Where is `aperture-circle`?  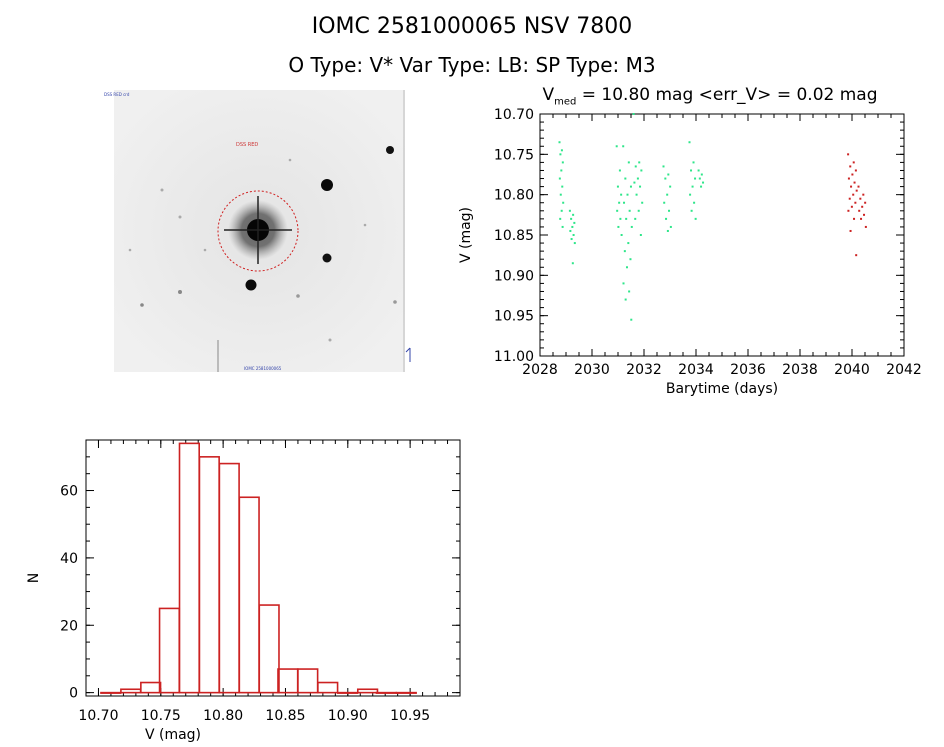 aperture-circle is located at coordinates (258, 231).